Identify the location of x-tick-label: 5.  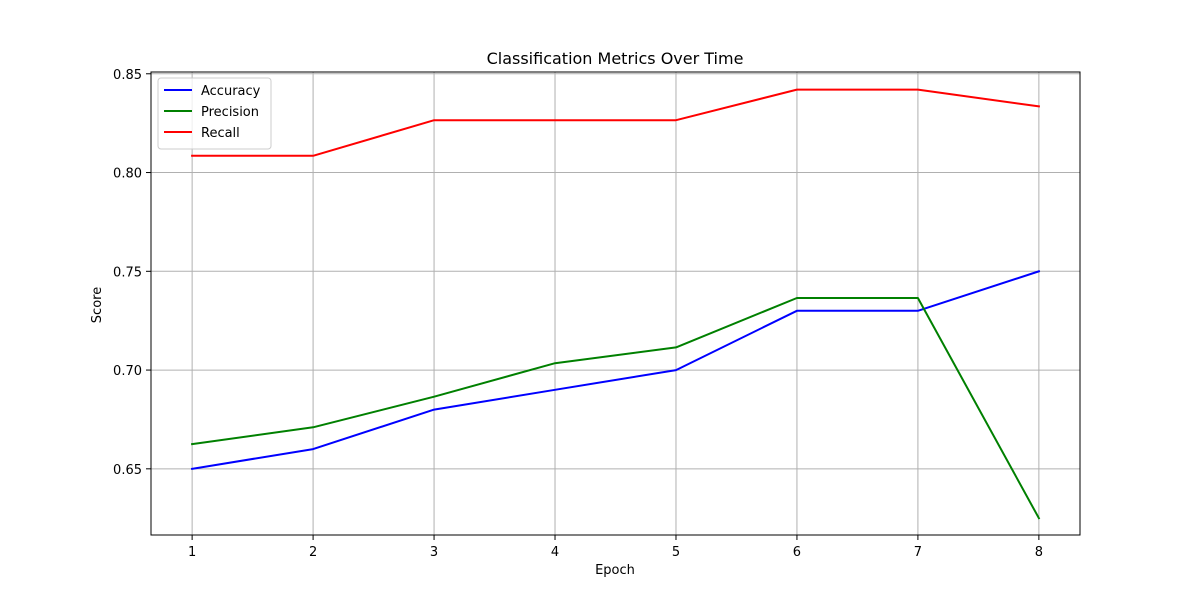
(676, 552).